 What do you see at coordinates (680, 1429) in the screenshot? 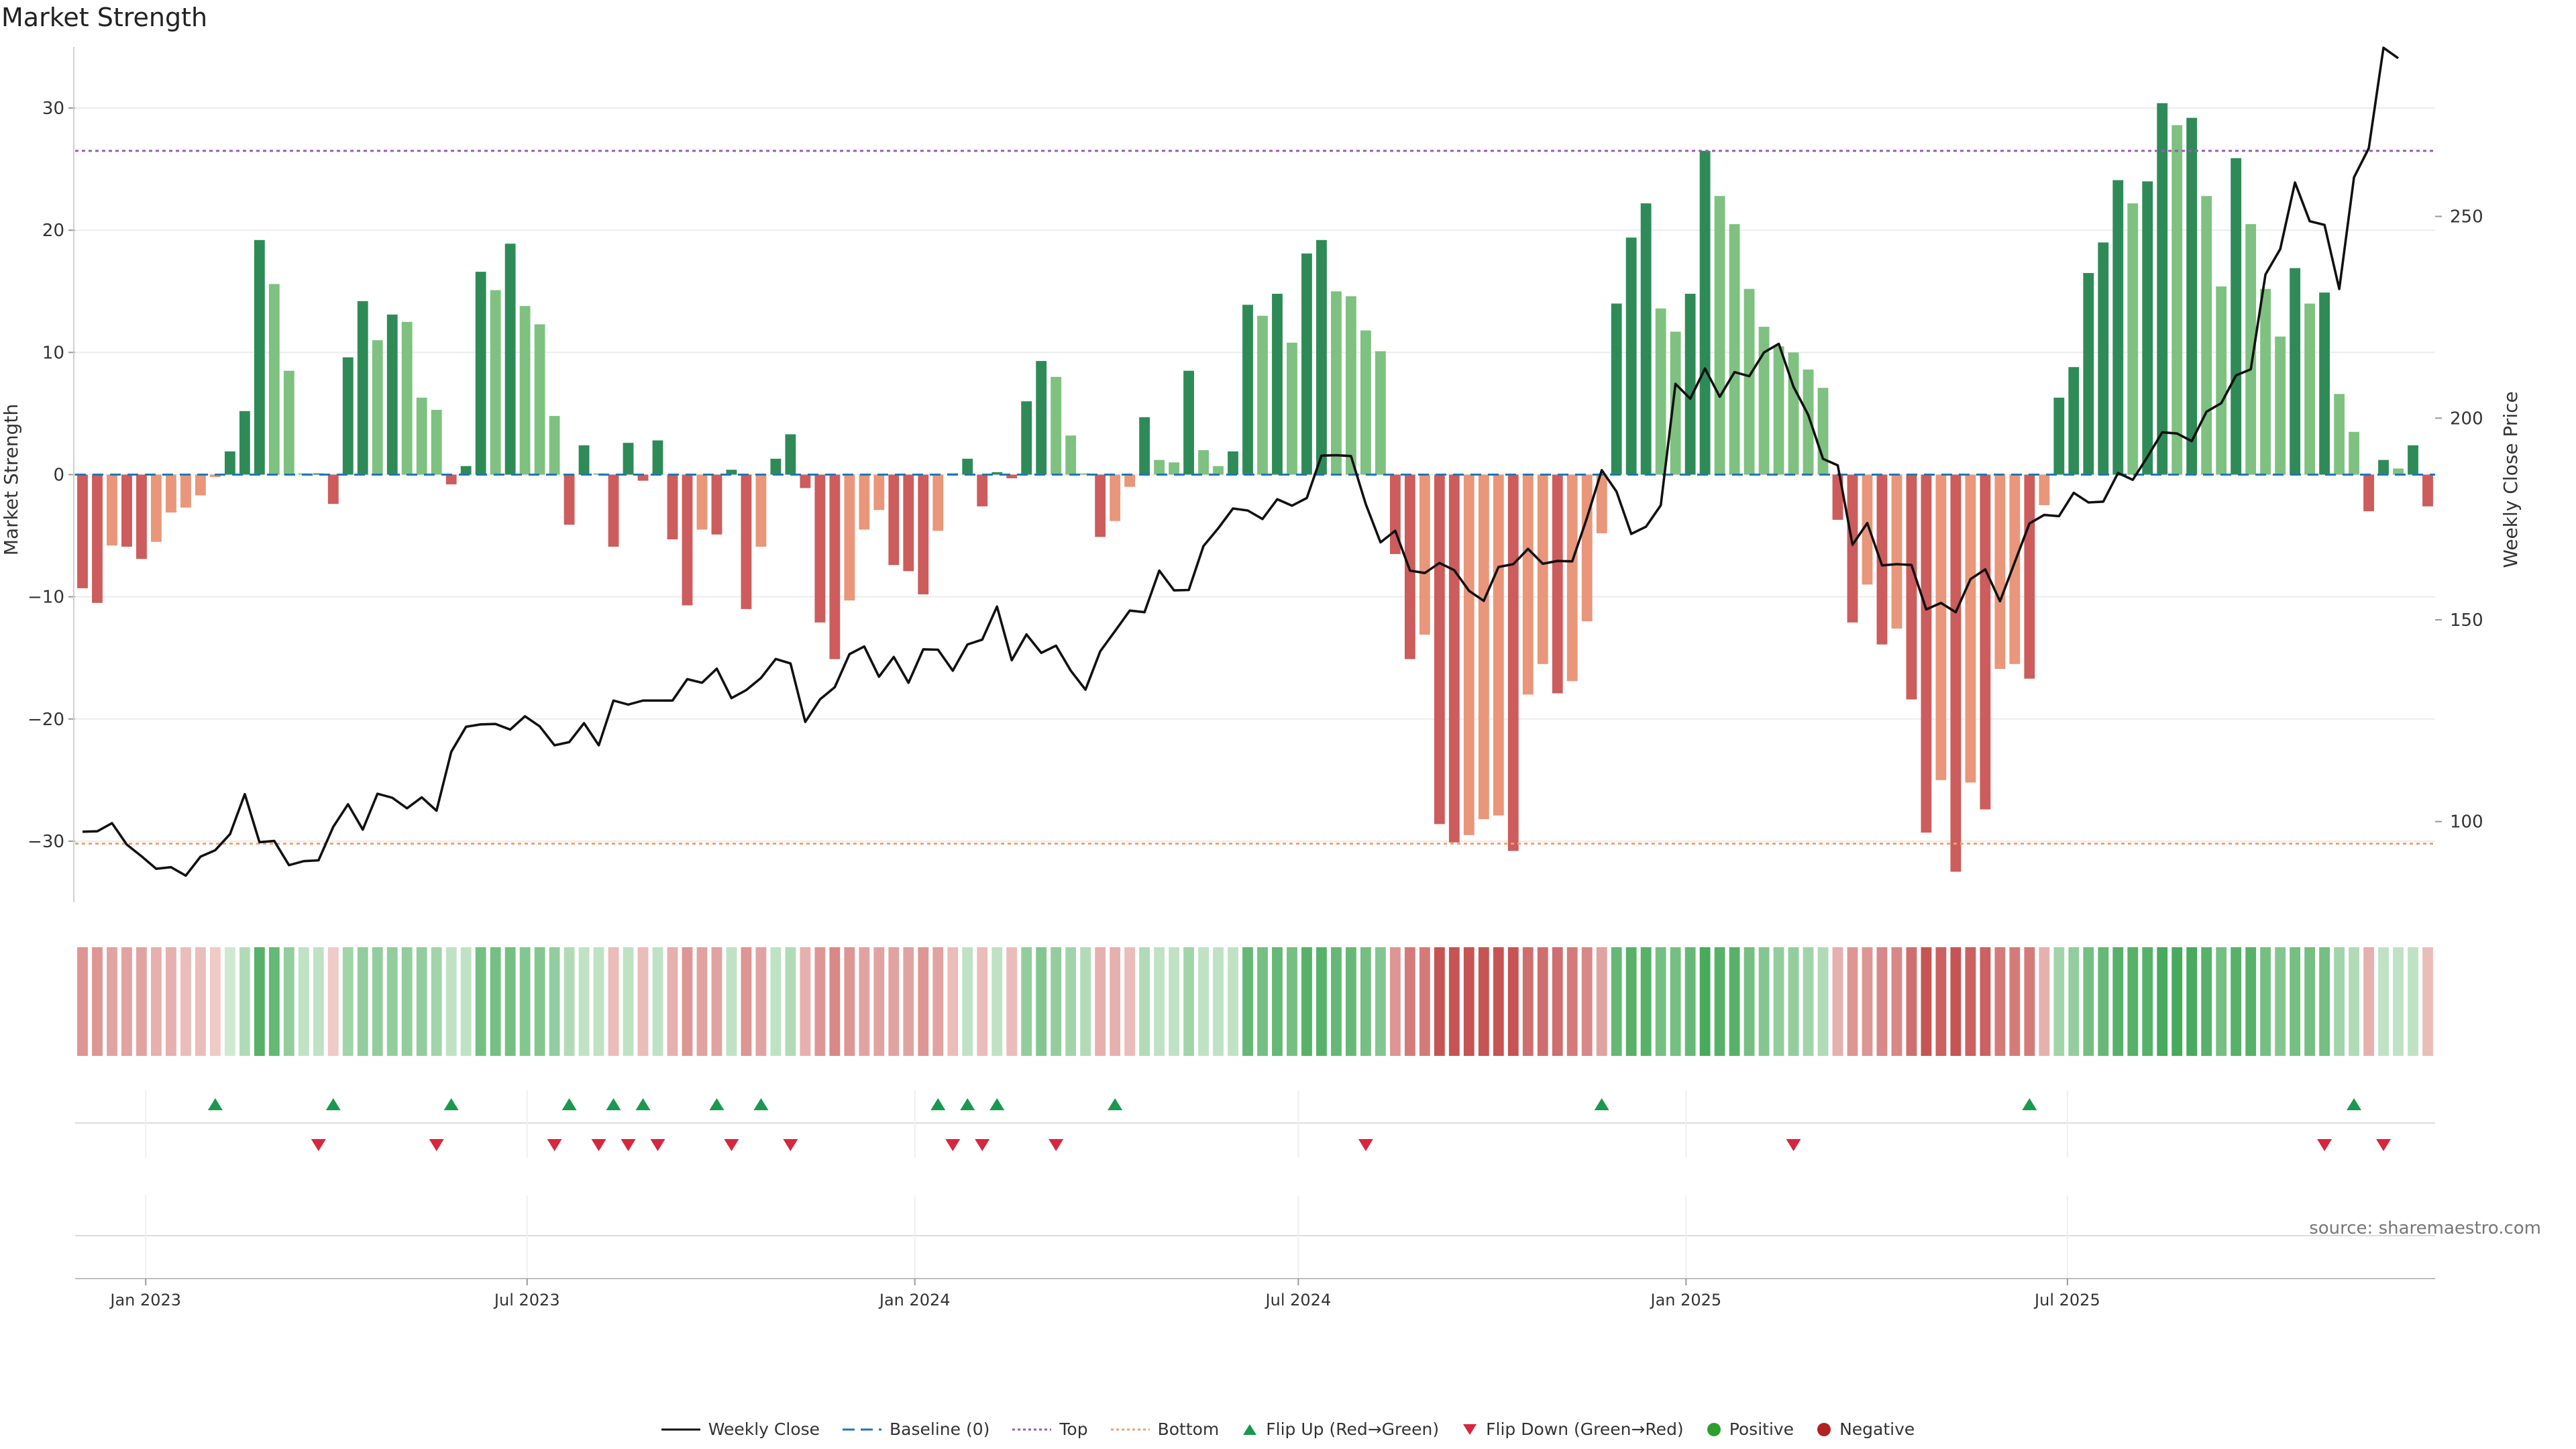
I see `line-swatch-icon` at bounding box center [680, 1429].